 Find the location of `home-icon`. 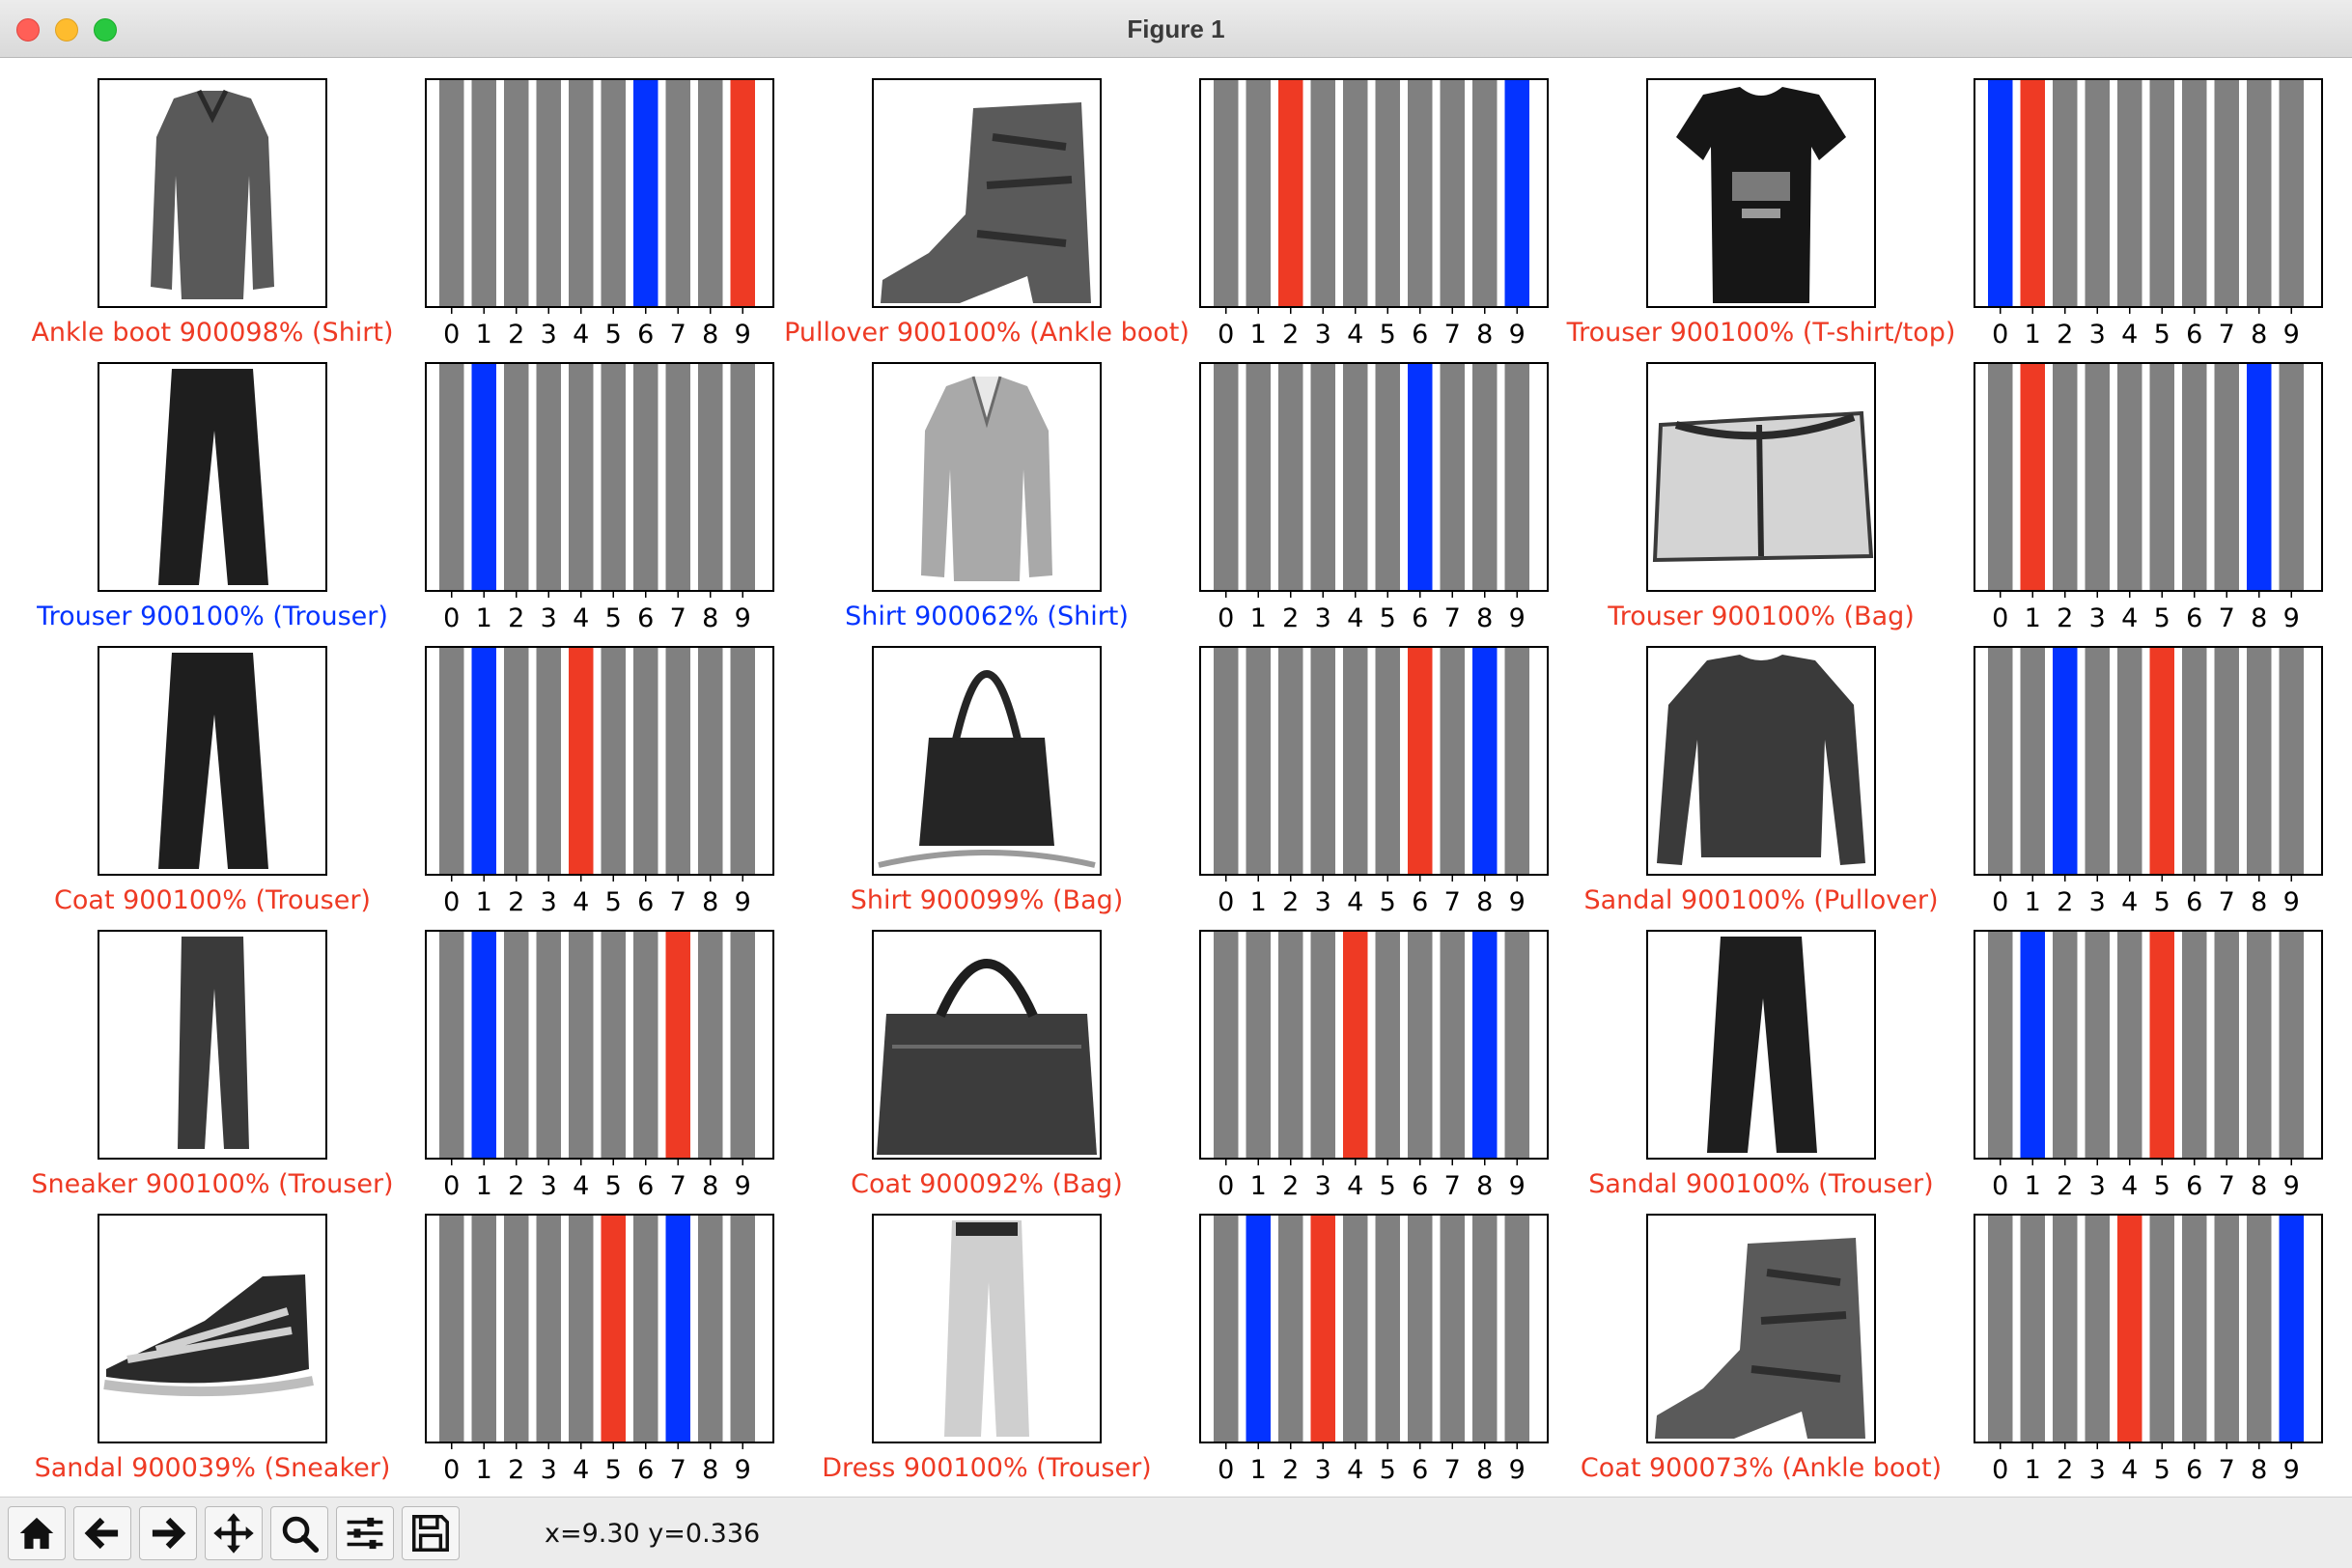

home-icon is located at coordinates (36, 1534).